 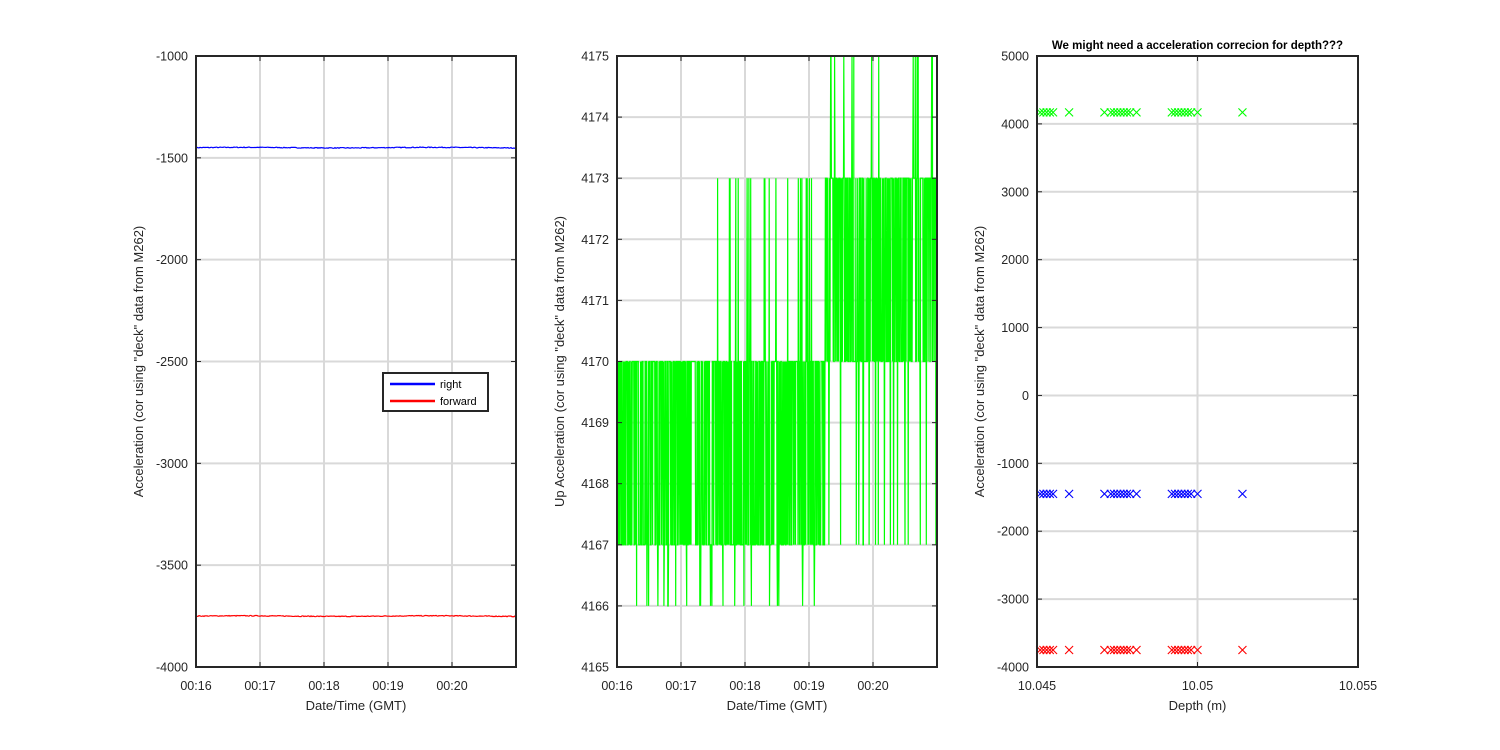 I want to click on y-tick-label: 2000, so click(x=1015, y=260).